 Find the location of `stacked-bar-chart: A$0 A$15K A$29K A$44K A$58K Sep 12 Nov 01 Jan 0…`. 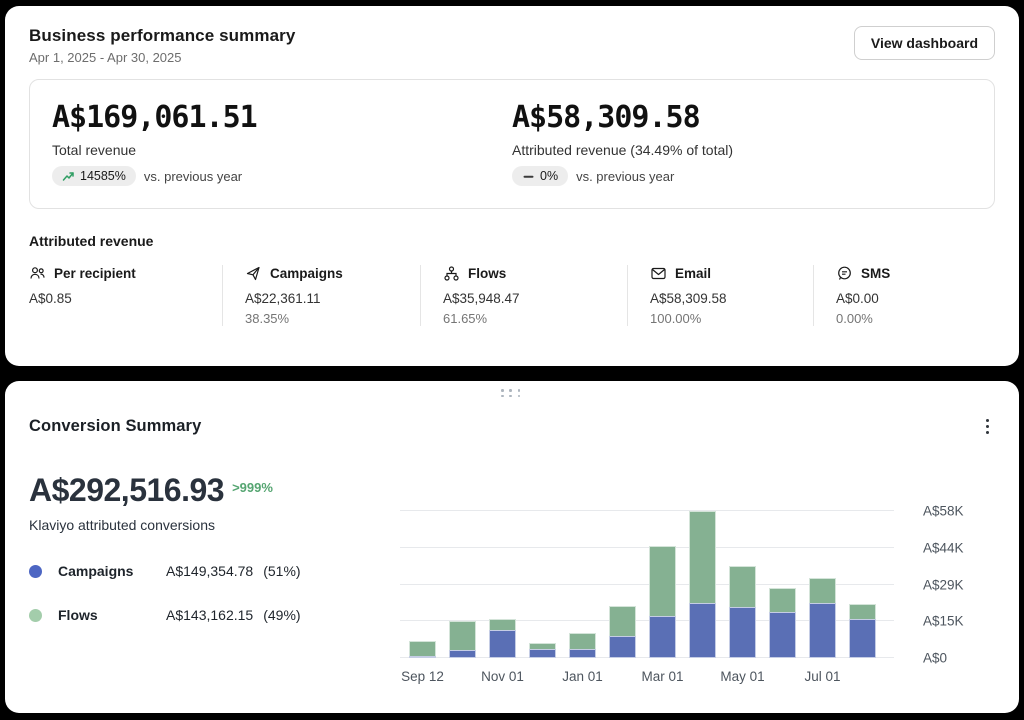

stacked-bar-chart: A$0 A$15K A$29K A$44K A$58K Sep 12 Nov 01 Jan 0… is located at coordinates (682, 594).